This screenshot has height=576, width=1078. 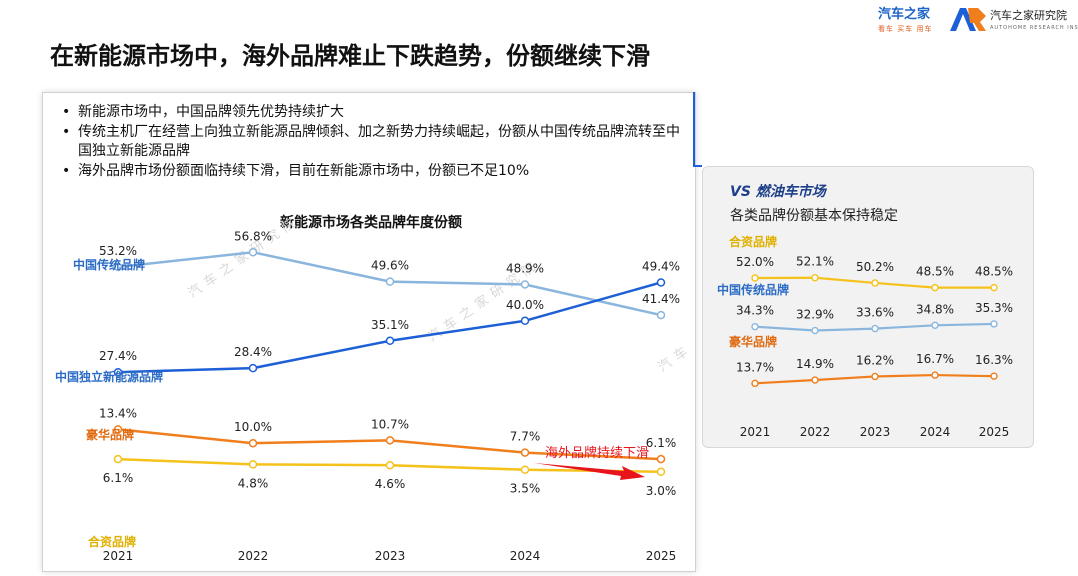 I want to click on data-label: 3.5%, so click(x=525, y=489).